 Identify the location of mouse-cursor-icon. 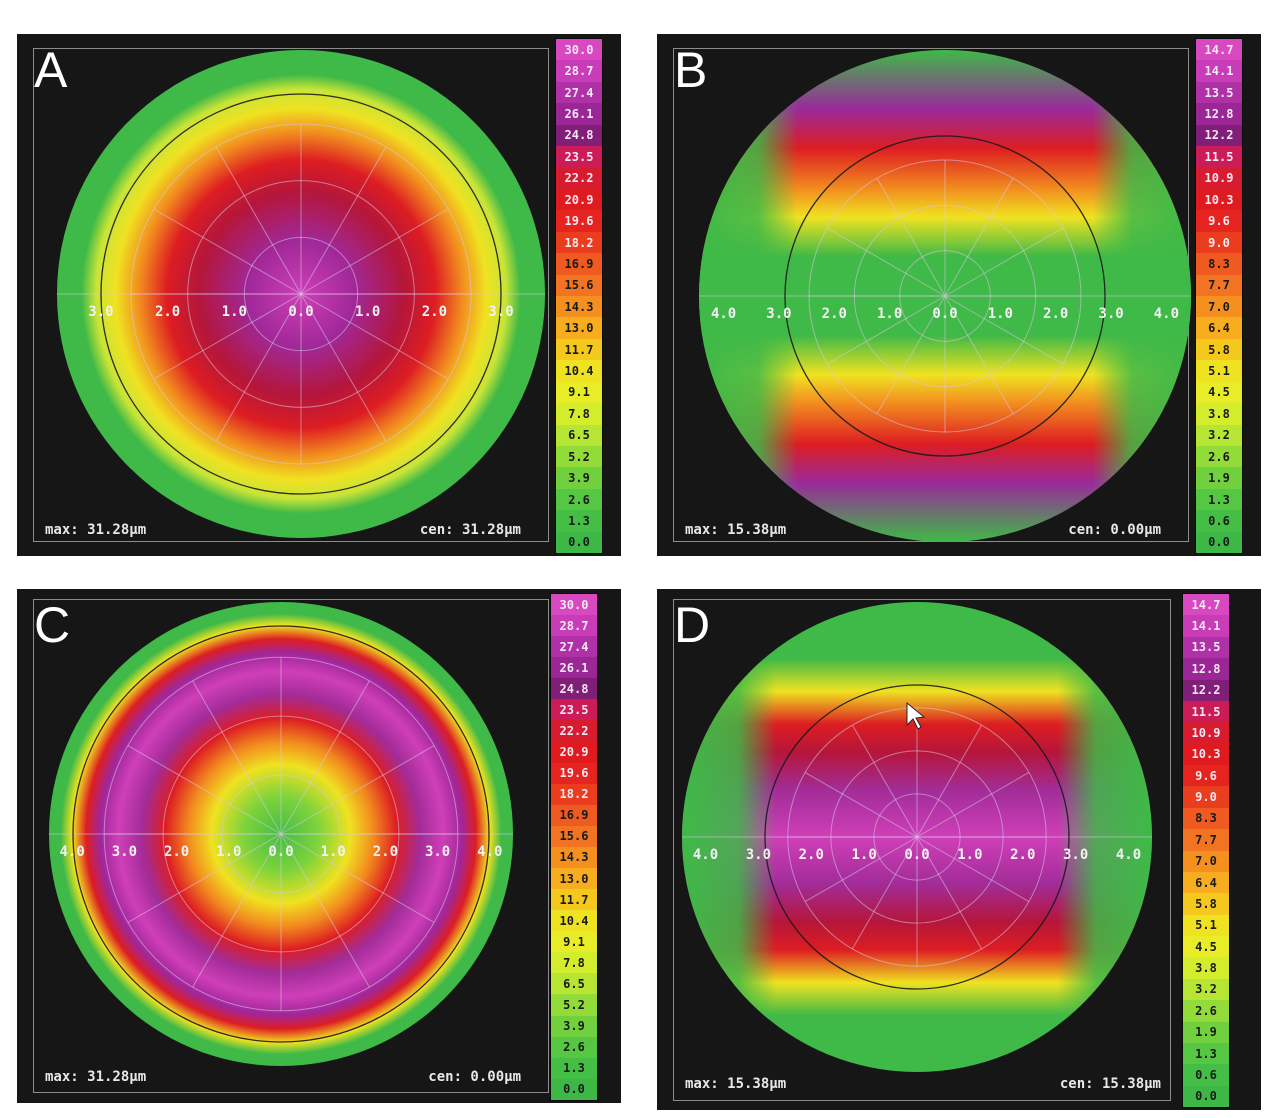
(916, 715).